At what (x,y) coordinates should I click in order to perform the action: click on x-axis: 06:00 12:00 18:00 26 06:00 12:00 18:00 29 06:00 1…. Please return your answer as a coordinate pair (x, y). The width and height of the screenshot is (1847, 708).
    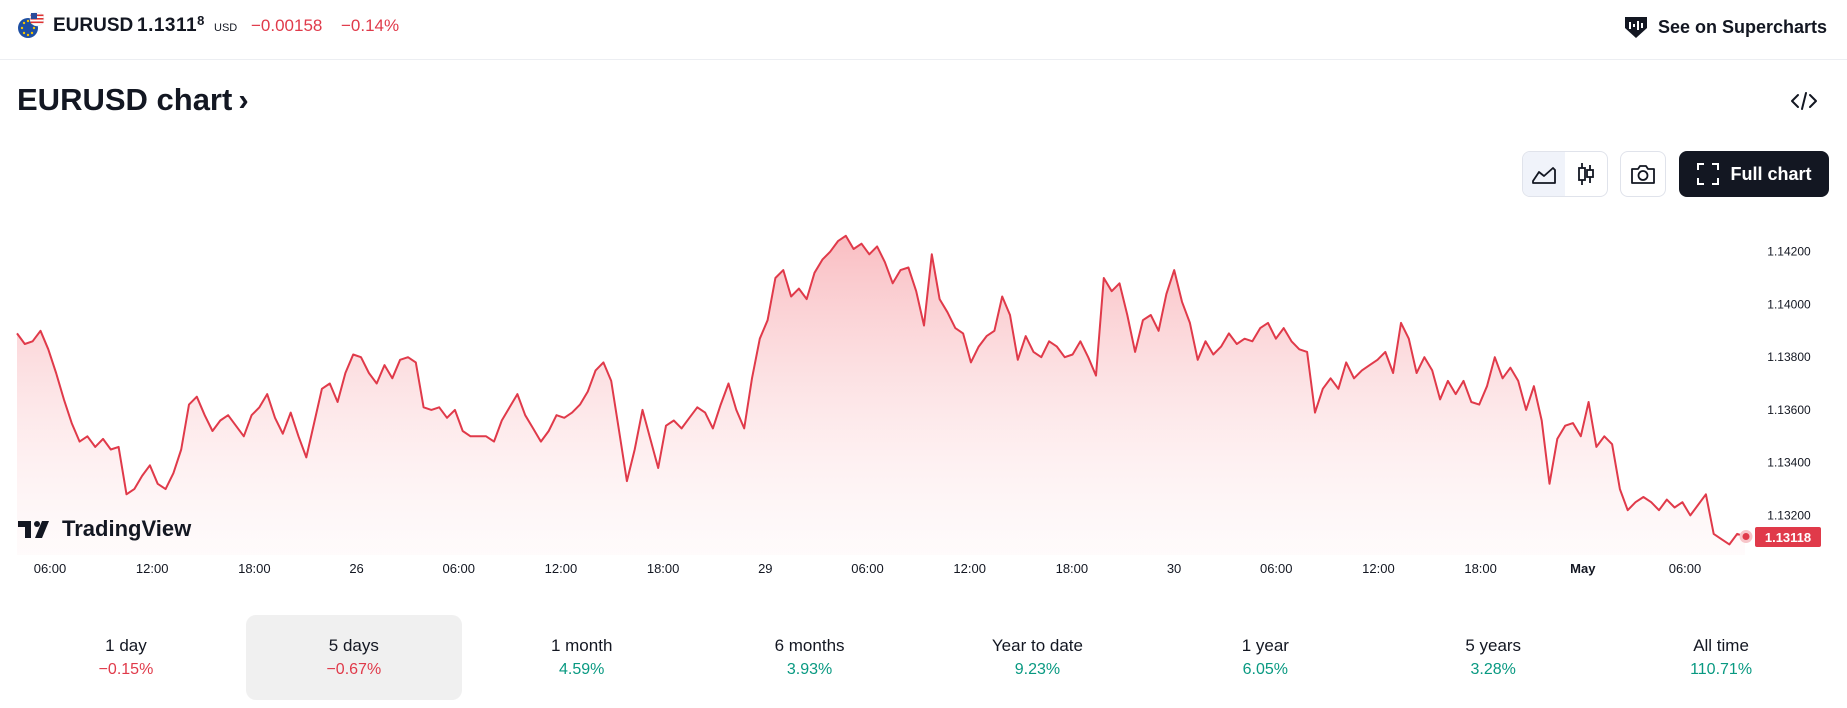
    Looking at the image, I should click on (868, 568).